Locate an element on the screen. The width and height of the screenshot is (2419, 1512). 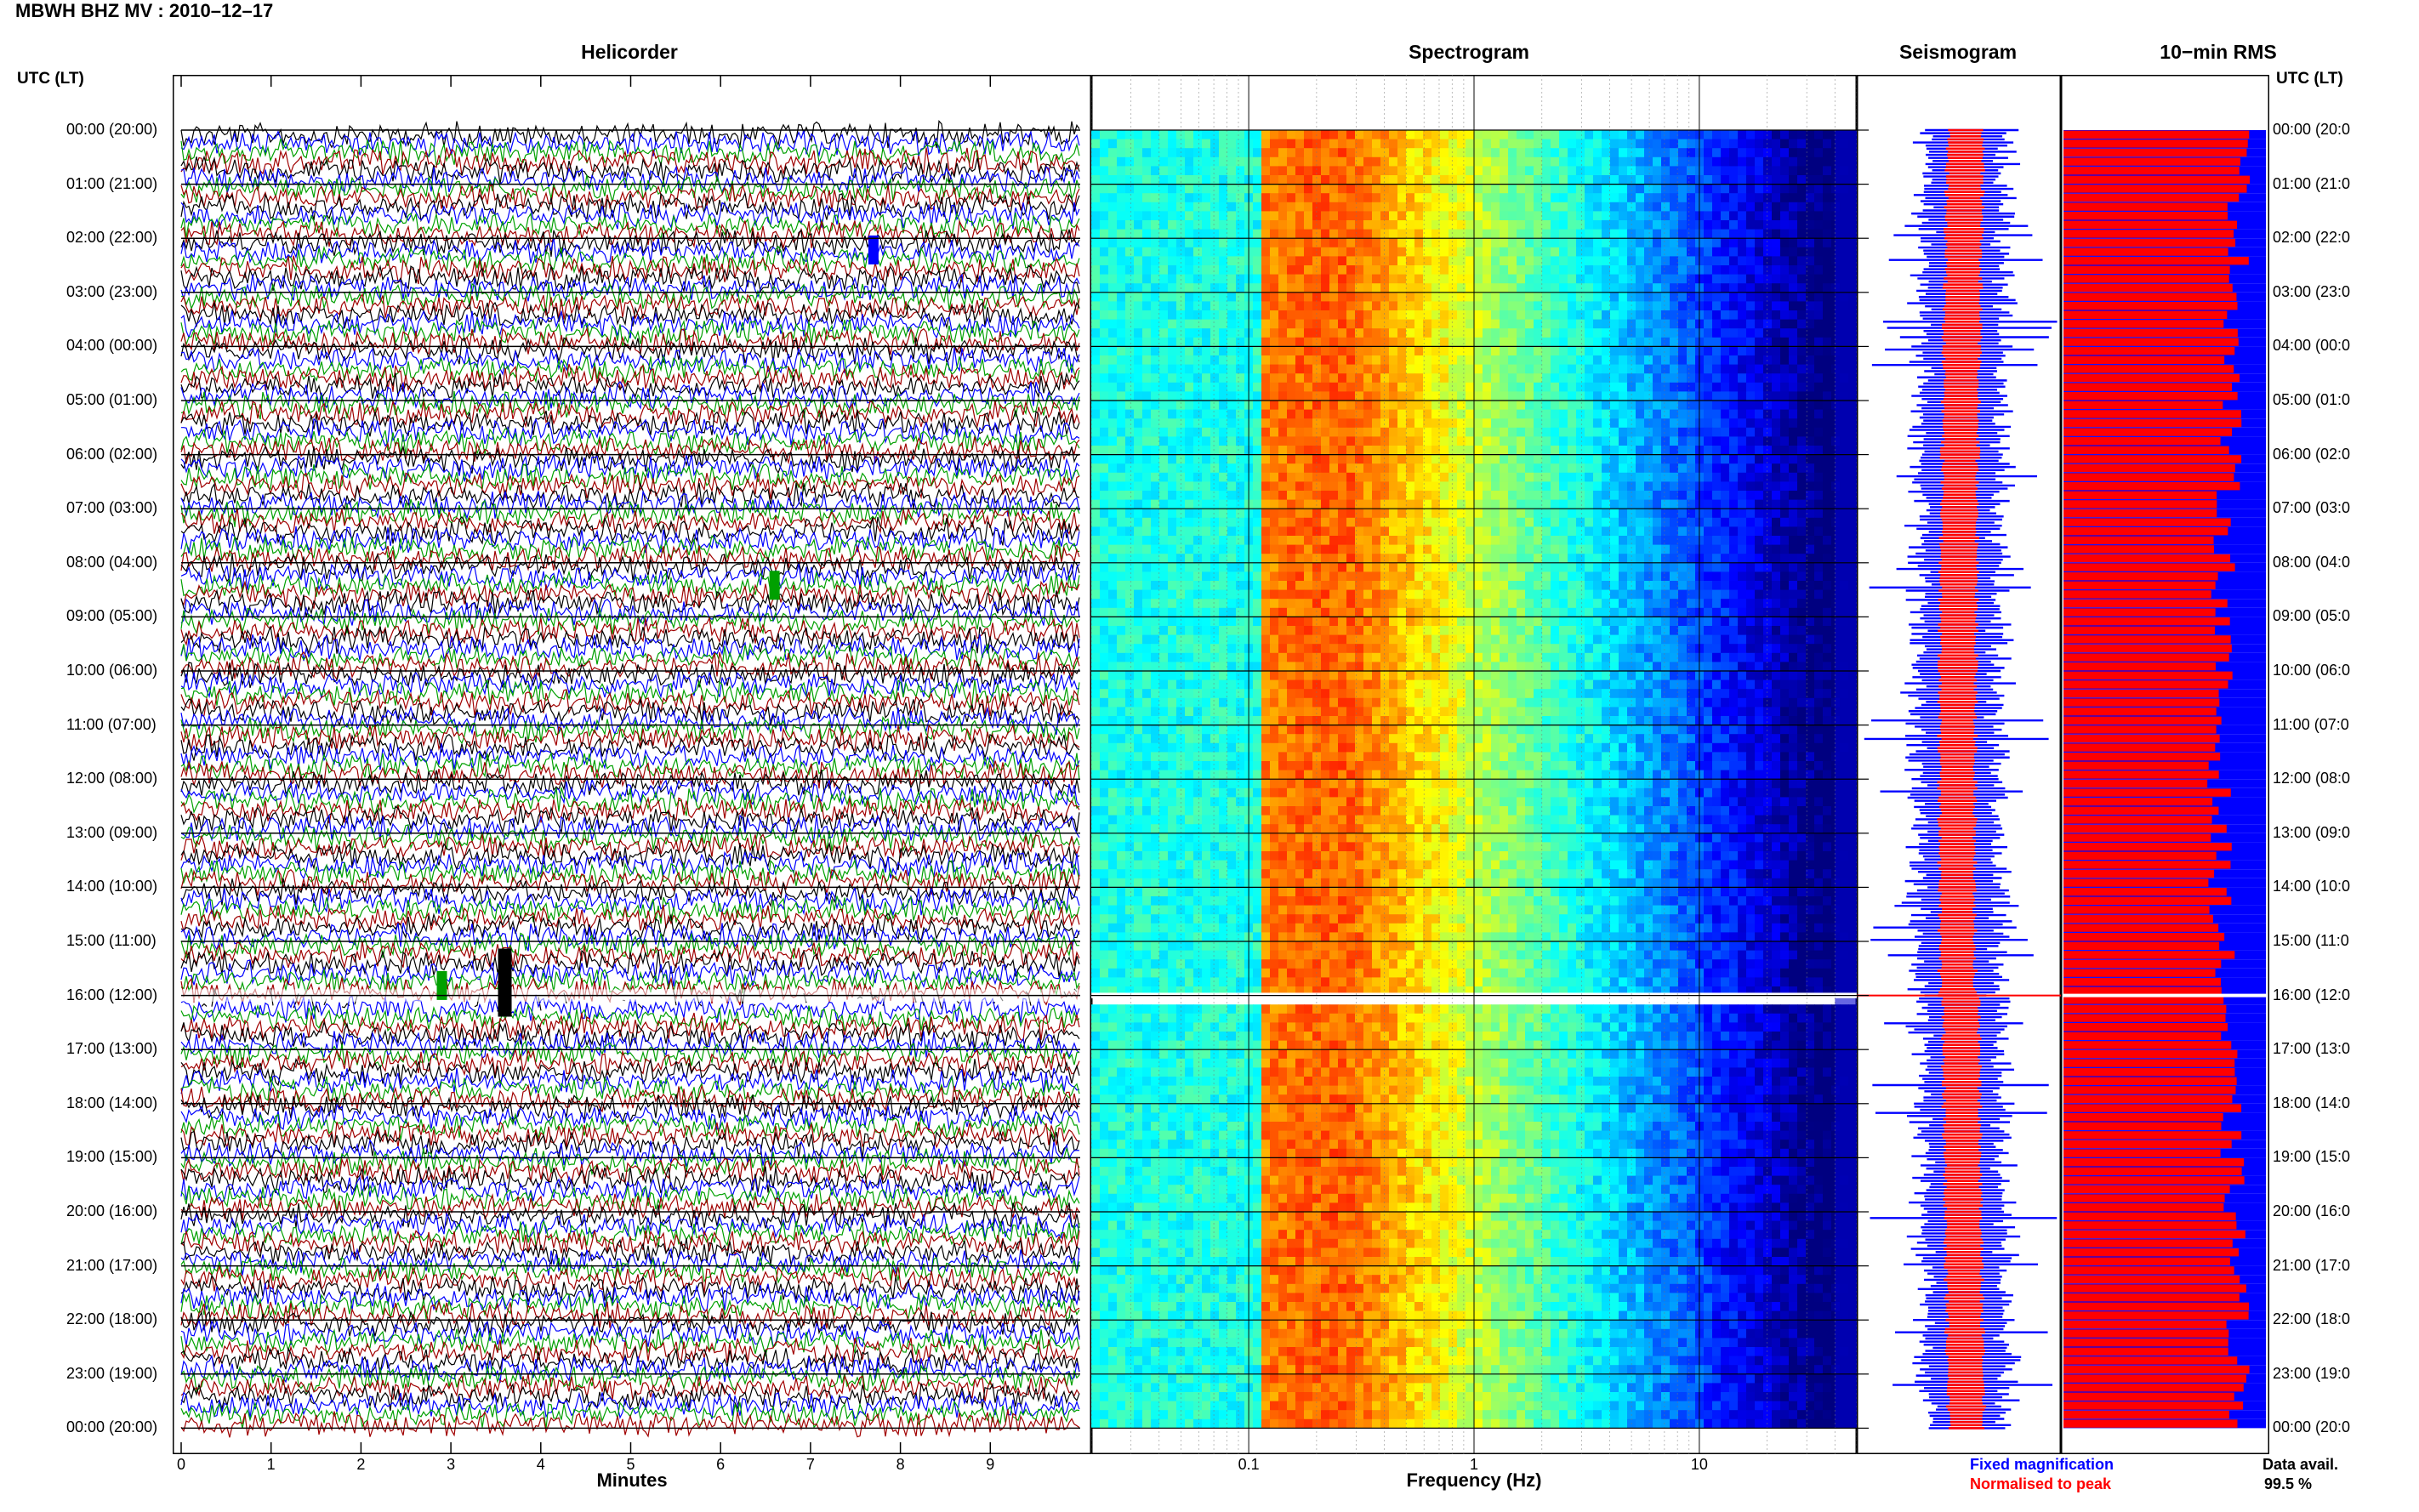
rms-title: 10−min RMS is located at coordinates (2218, 52).